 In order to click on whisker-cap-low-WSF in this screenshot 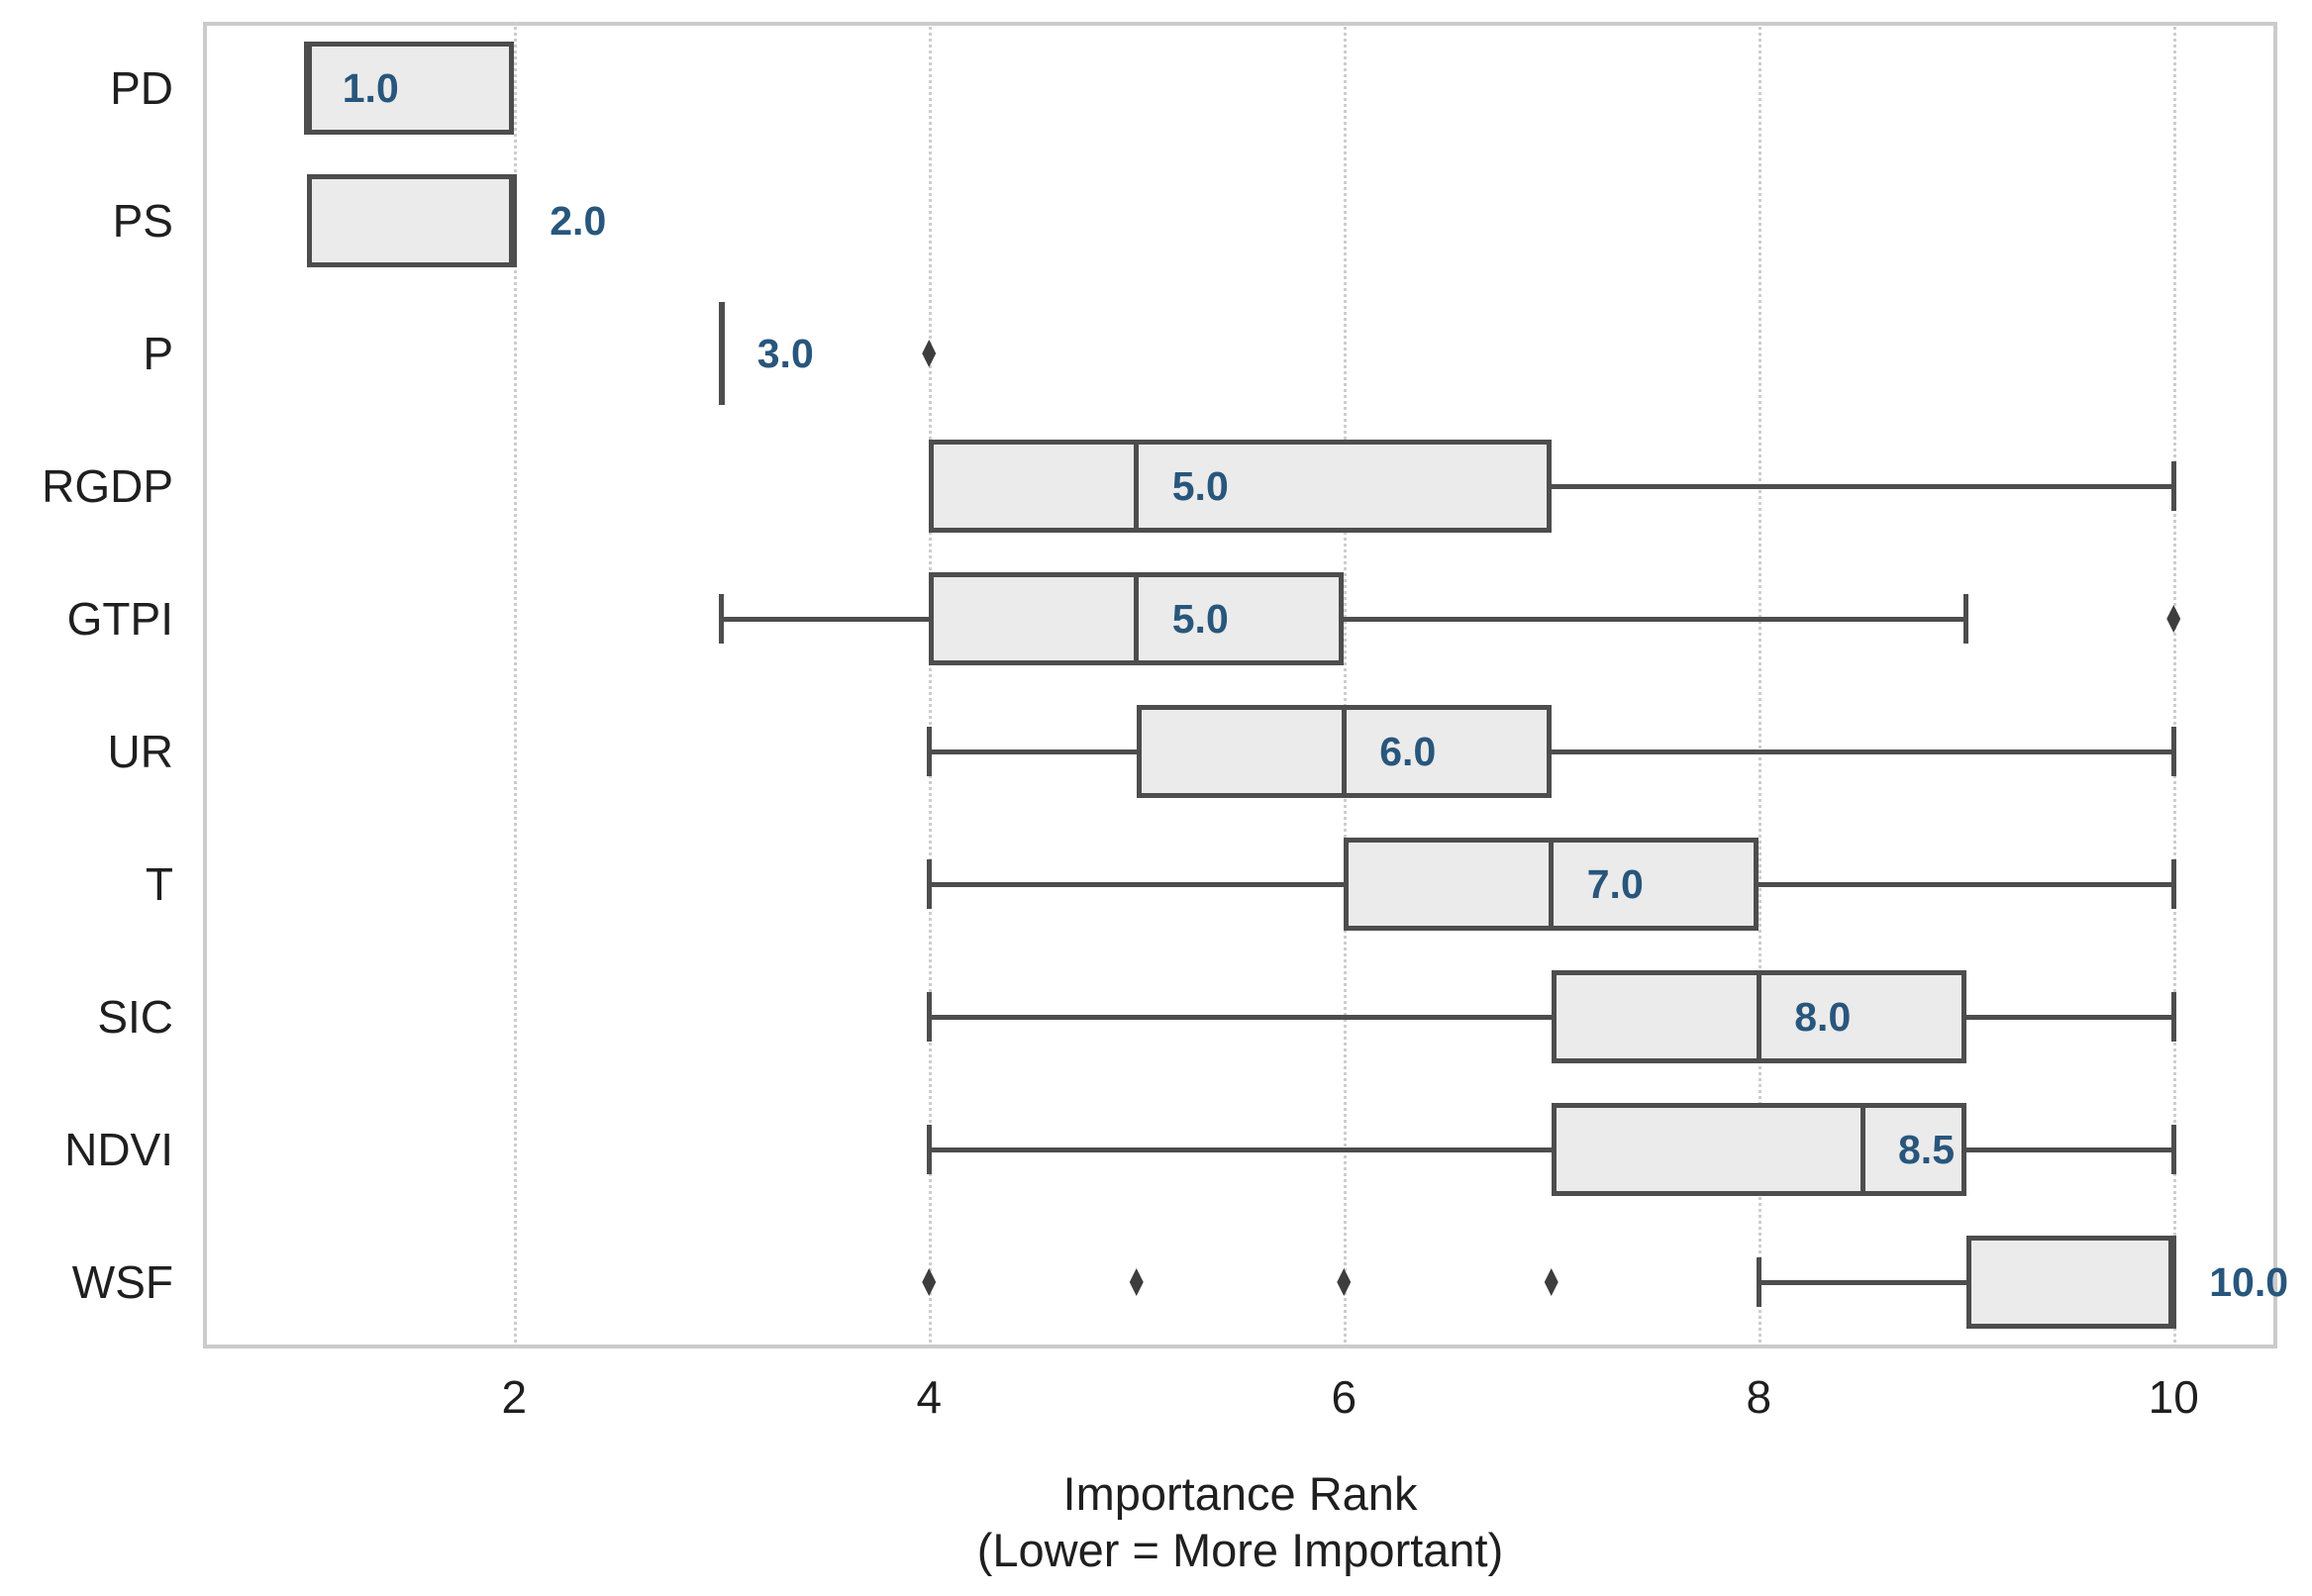, I will do `click(1759, 1282)`.